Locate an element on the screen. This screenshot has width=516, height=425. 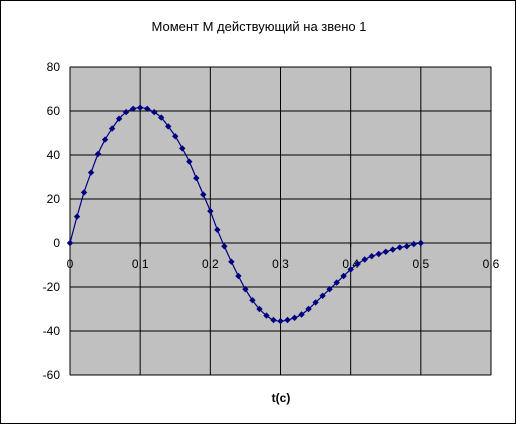
x-tick-label: 0,4 is located at coordinates (350, 264).